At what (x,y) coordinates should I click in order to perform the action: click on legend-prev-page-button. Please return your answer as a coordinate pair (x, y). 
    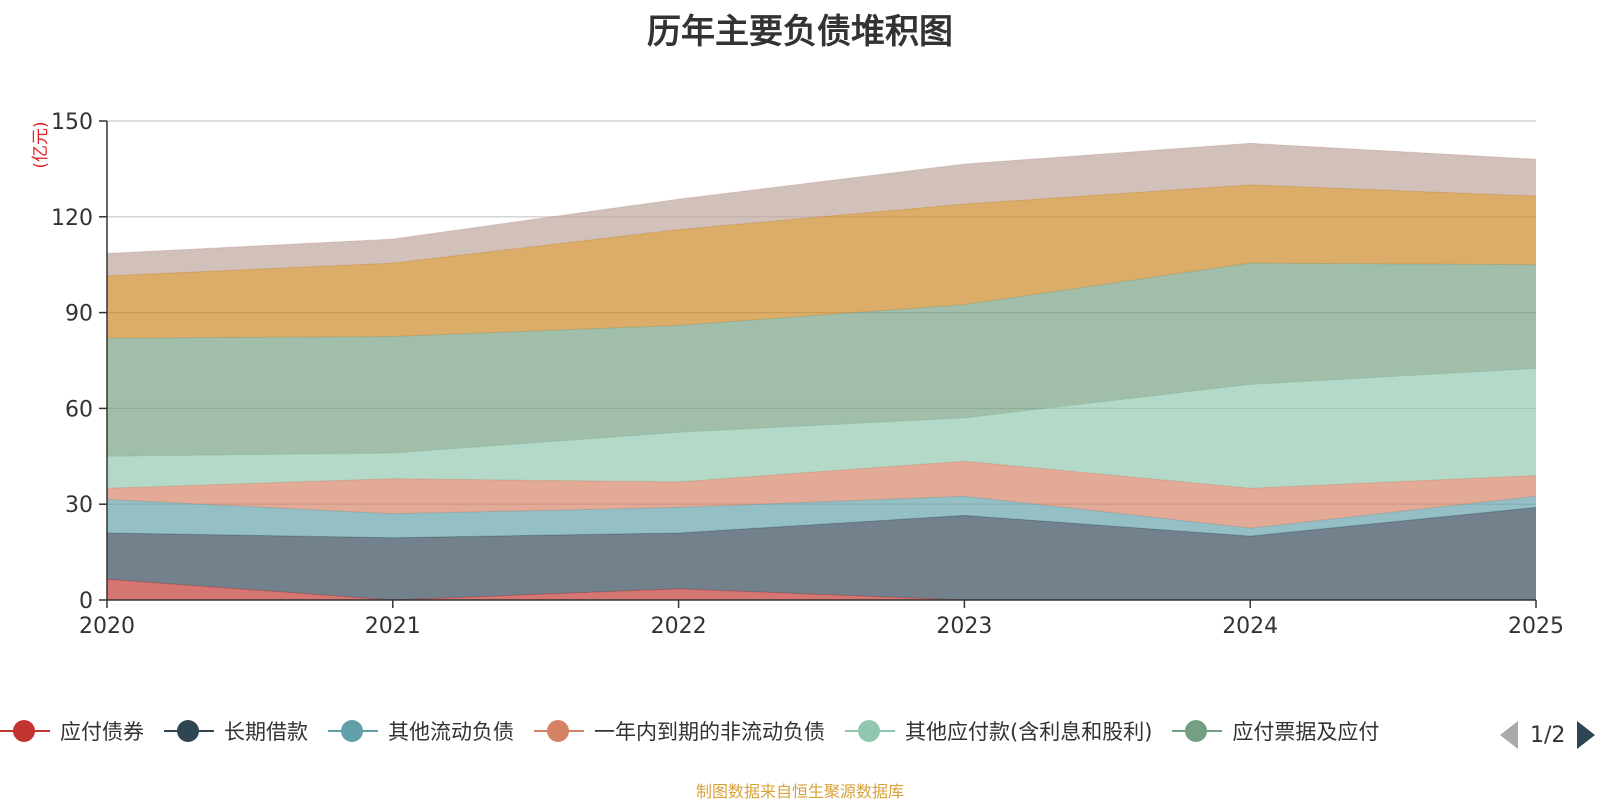
    Looking at the image, I should click on (1509, 735).